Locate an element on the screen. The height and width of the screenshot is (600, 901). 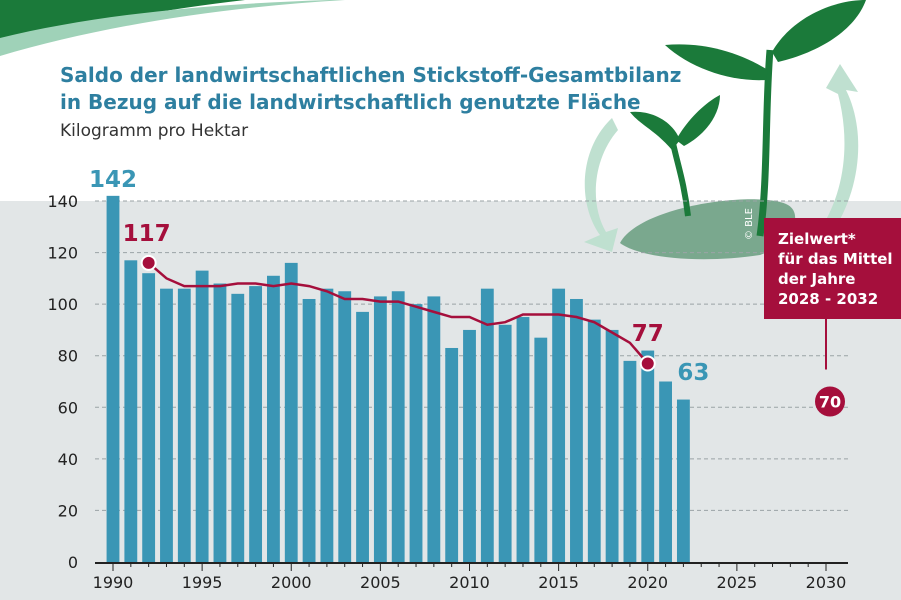
x-tick-label: 2020 is located at coordinates (647, 582).